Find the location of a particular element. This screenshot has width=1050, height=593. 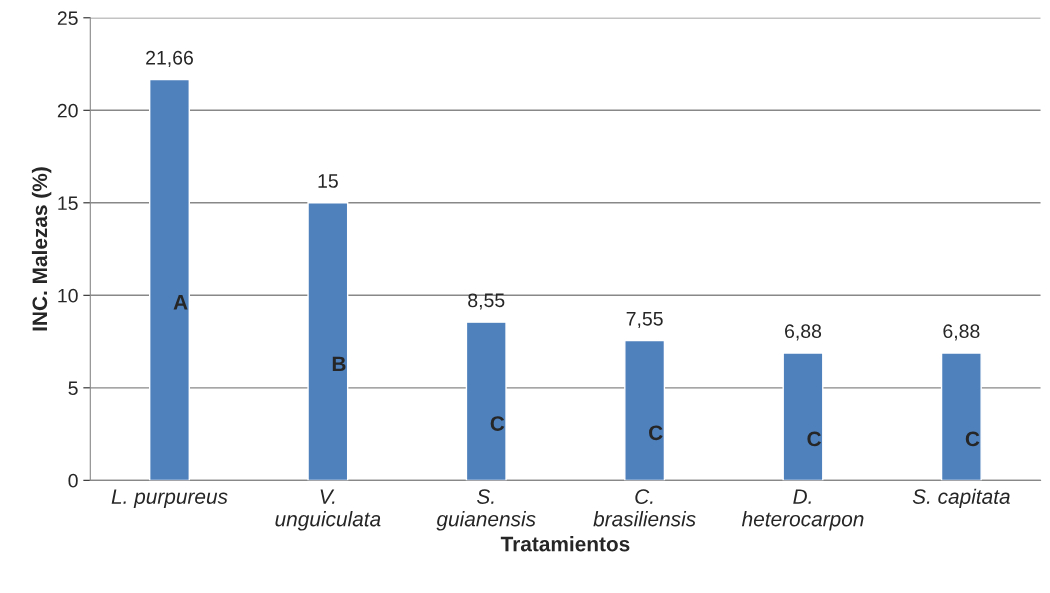

y-tick-label: 10 is located at coordinates (68, 295).